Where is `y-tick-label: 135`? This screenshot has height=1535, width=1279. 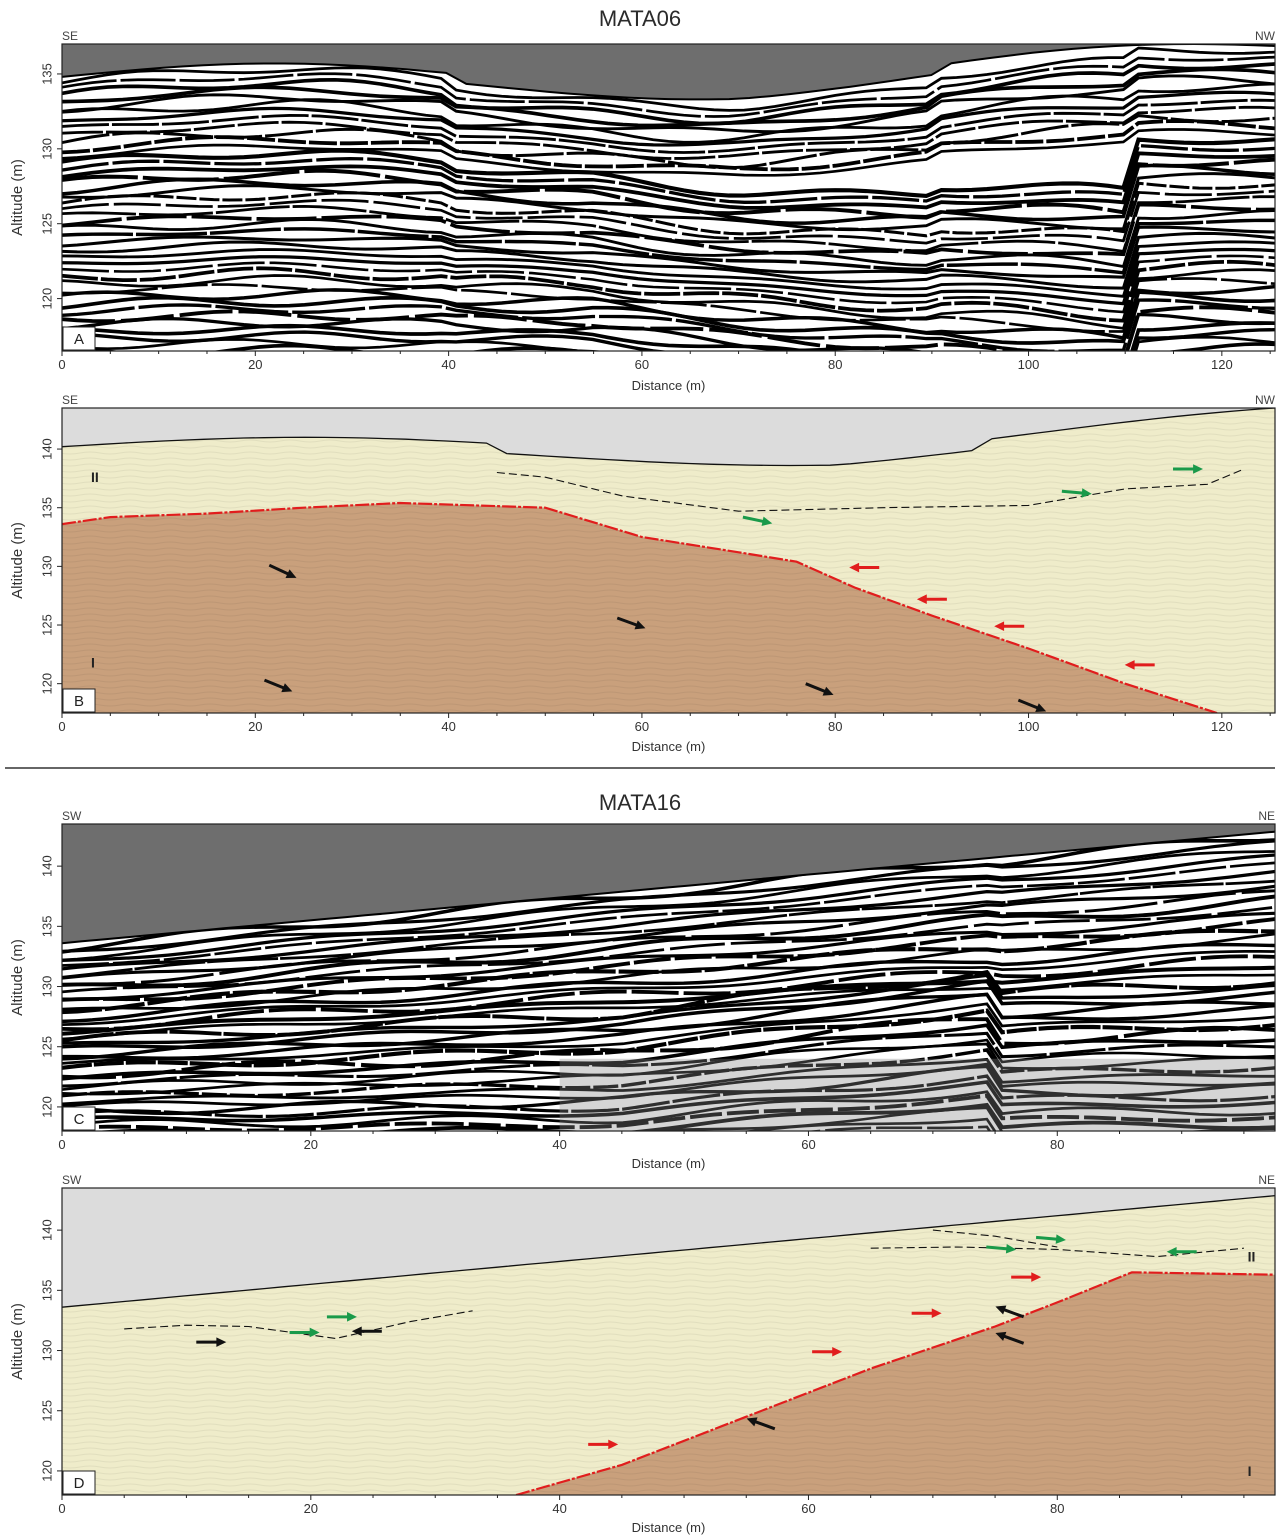
y-tick-label: 135 is located at coordinates (46, 74).